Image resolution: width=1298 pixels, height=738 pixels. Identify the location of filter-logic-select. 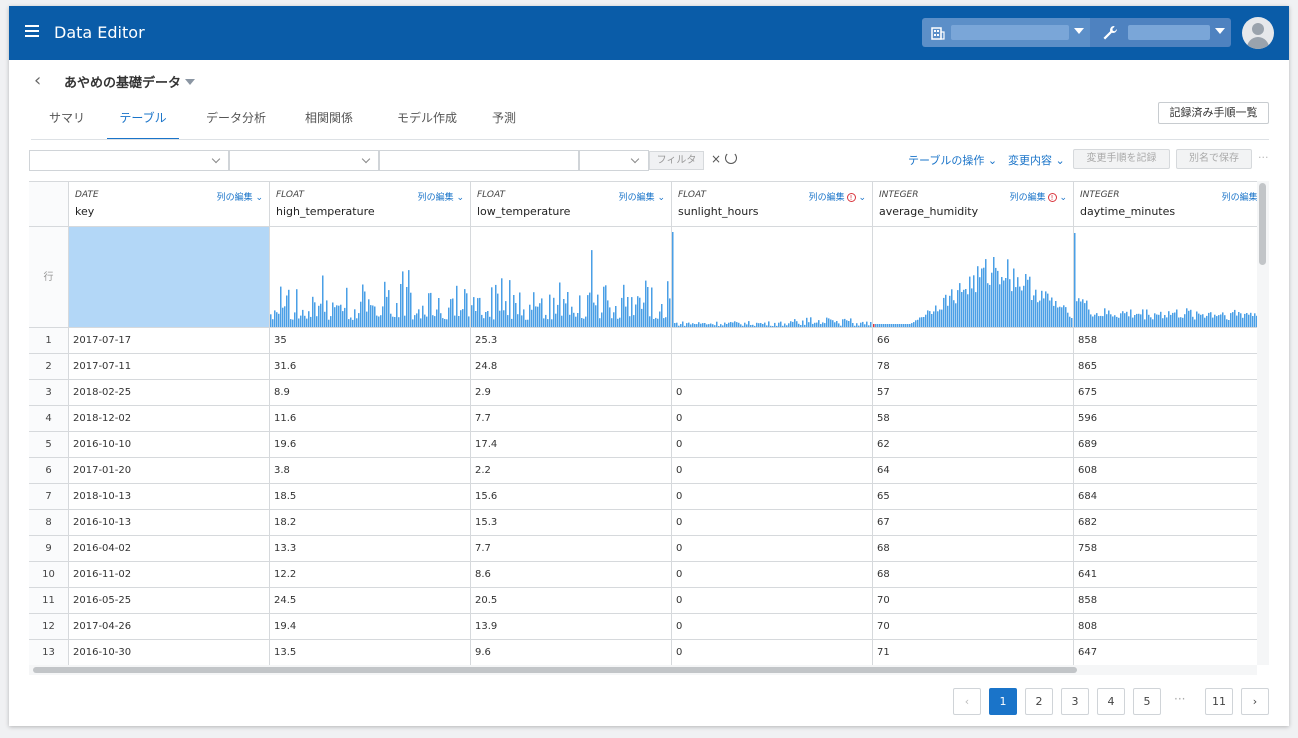
(614, 160).